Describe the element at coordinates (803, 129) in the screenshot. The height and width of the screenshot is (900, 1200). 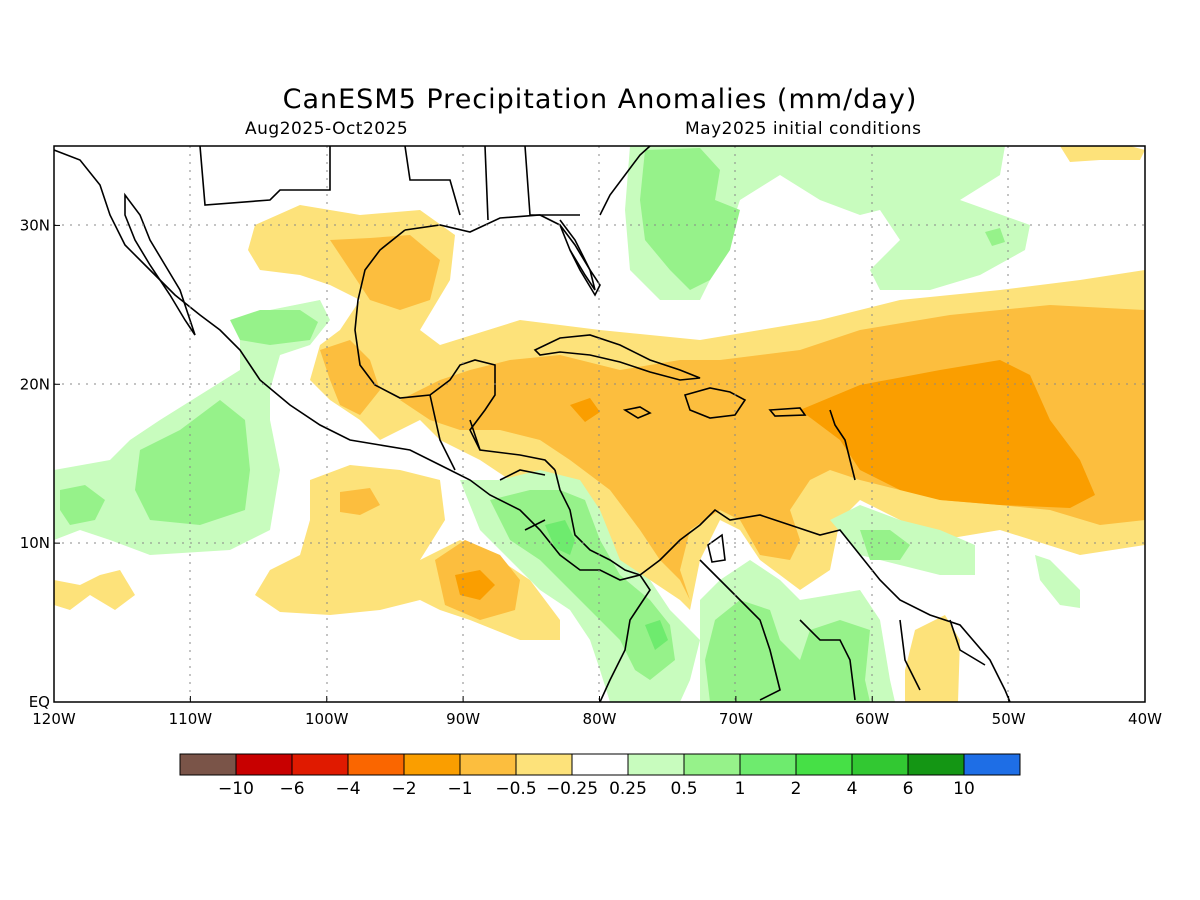
I see `initial-conditions: May2025 initial conditions` at that location.